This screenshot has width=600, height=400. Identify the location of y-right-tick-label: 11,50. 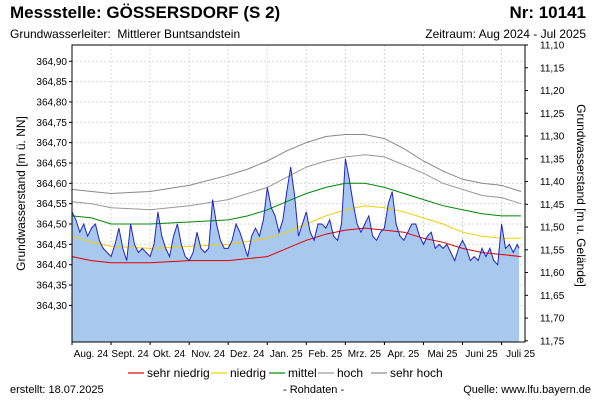
(552, 228).